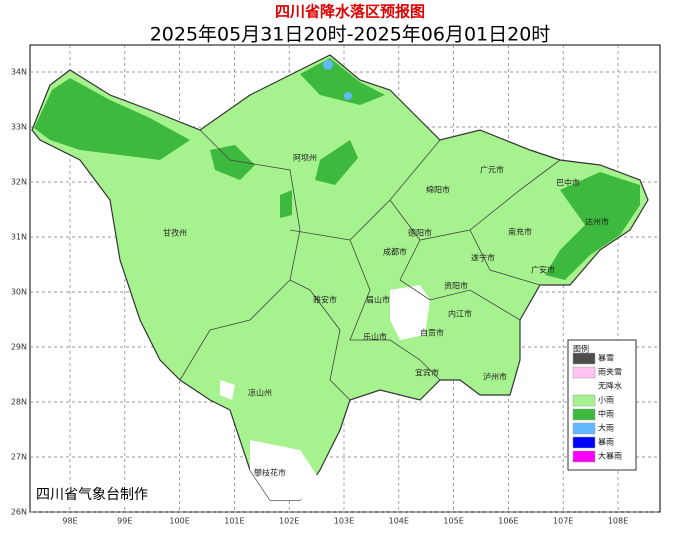 The image size is (700, 549). What do you see at coordinates (19, 182) in the screenshot?
I see `lat-label: 32N` at bounding box center [19, 182].